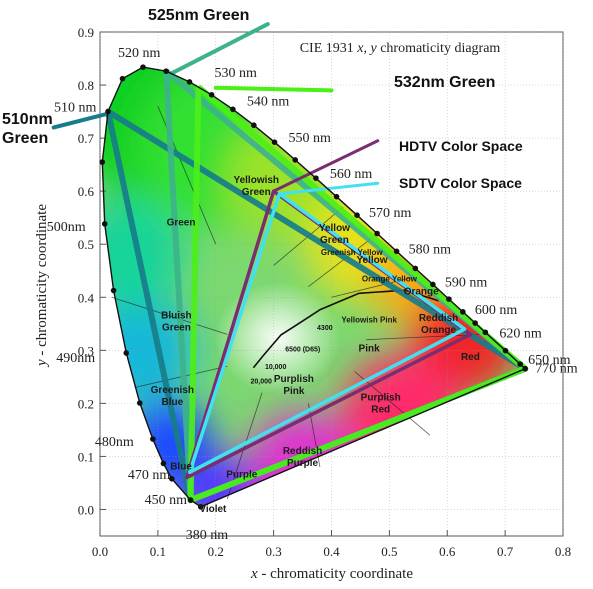  Describe the element at coordinates (216, 551) in the screenshot. I see `x-tick-label: 0.2` at that location.